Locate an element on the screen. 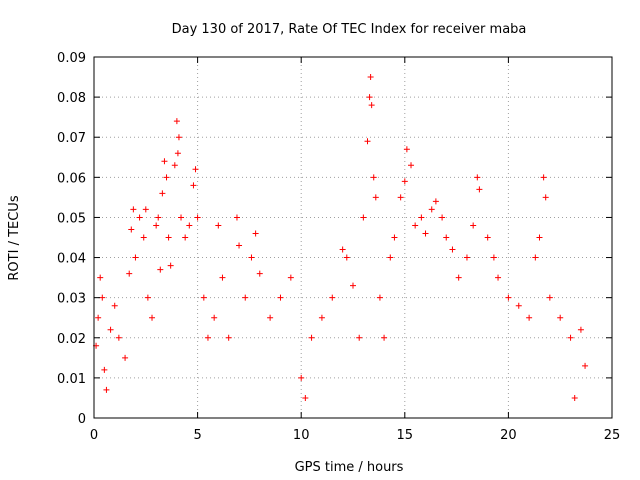 This screenshot has width=640, height=480. x-tick-label: 5 is located at coordinates (197, 435).